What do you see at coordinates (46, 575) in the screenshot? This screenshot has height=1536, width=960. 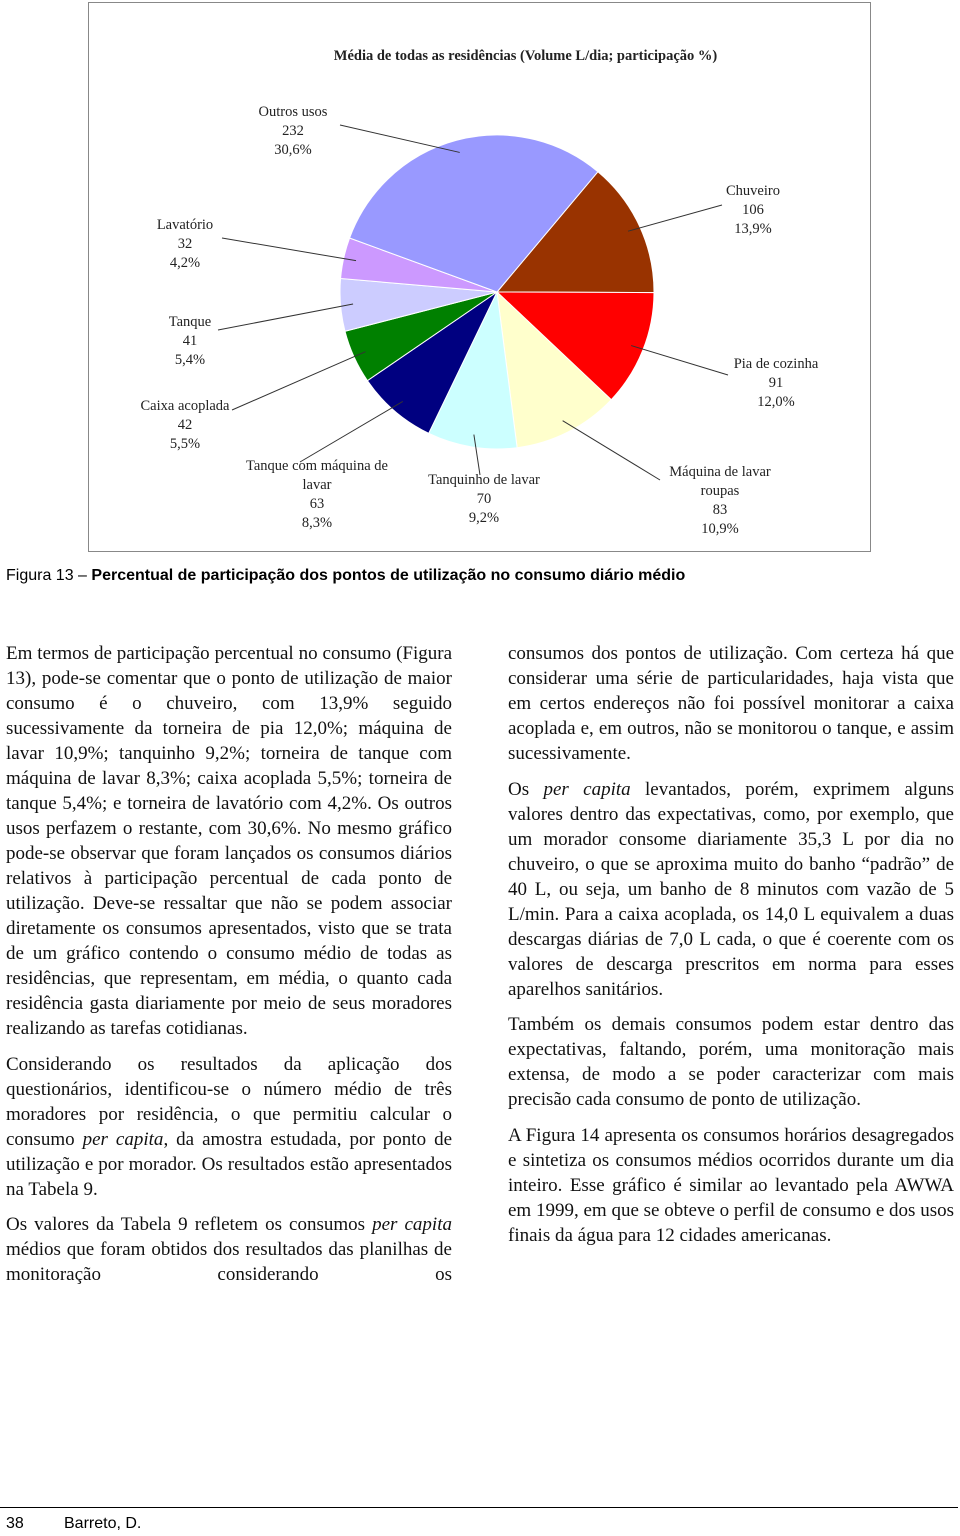 I see `caption-label: Figura 13 –` at bounding box center [46, 575].